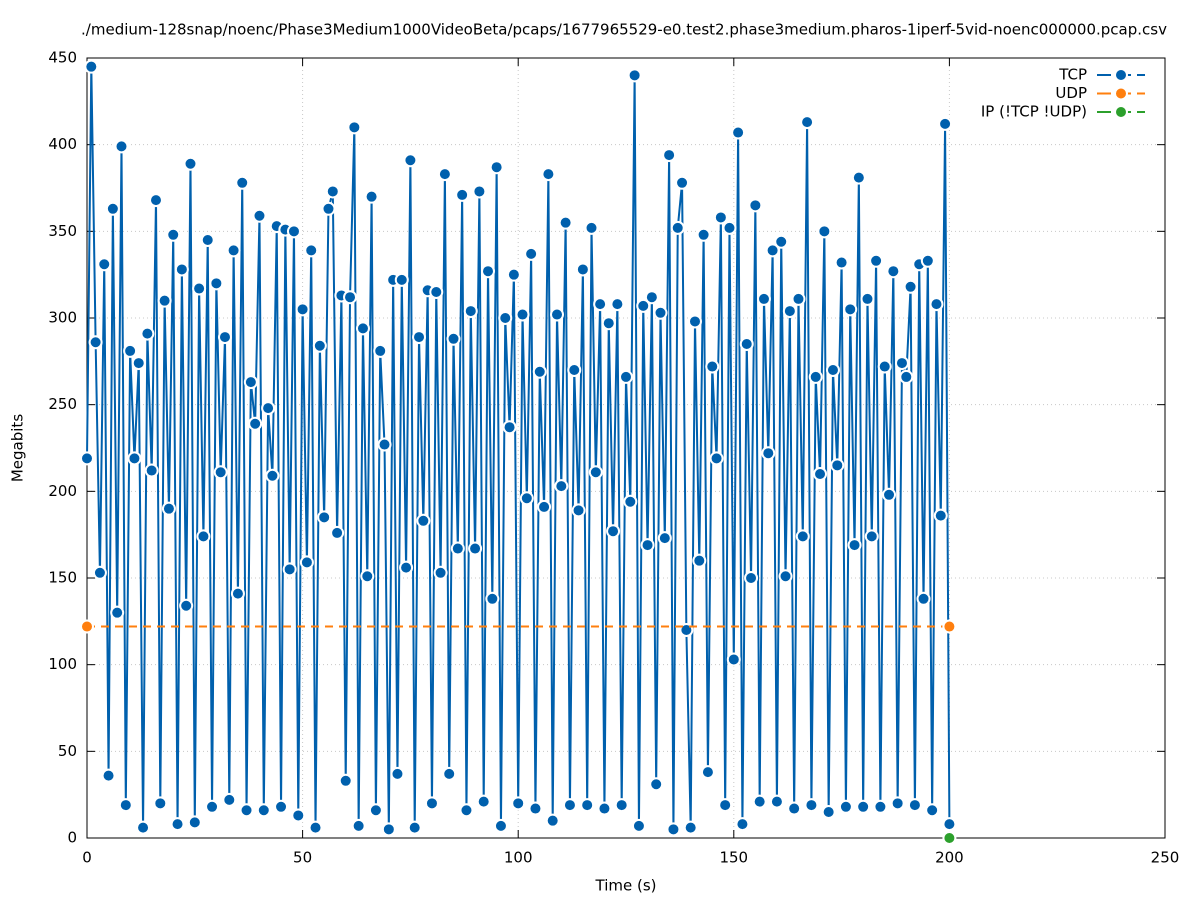 The width and height of the screenshot is (1197, 904). Describe the element at coordinates (62, 664) in the screenshot. I see `y-tick-label: 100` at that location.